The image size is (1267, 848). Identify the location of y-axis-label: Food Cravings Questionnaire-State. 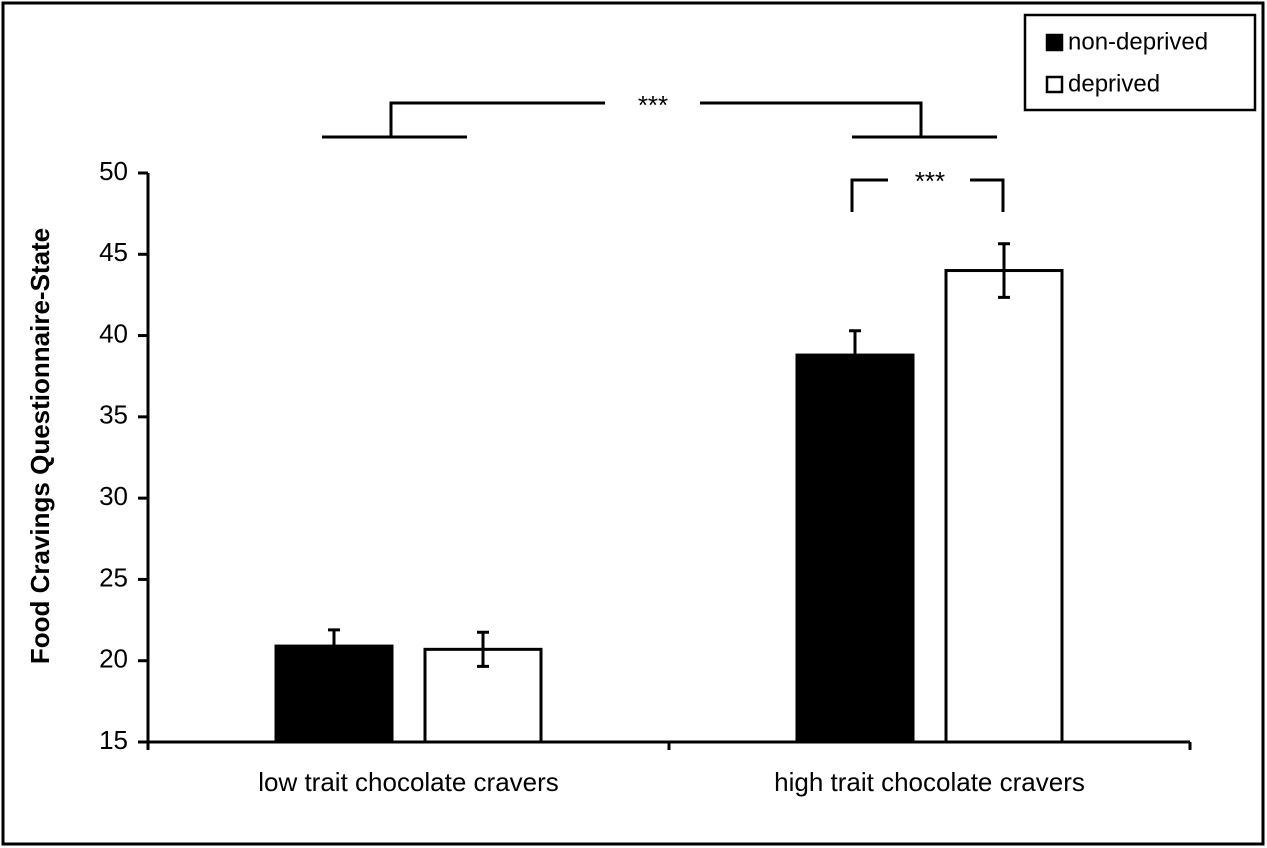
(40, 446).